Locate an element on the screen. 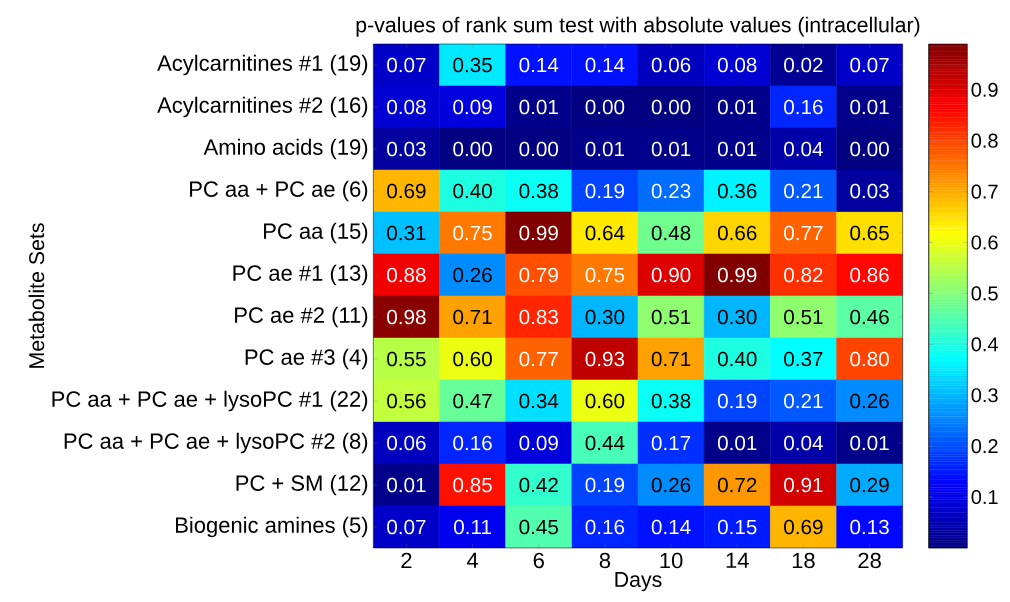  y-tick-label: PC ae #3 (4) is located at coordinates (306, 359).